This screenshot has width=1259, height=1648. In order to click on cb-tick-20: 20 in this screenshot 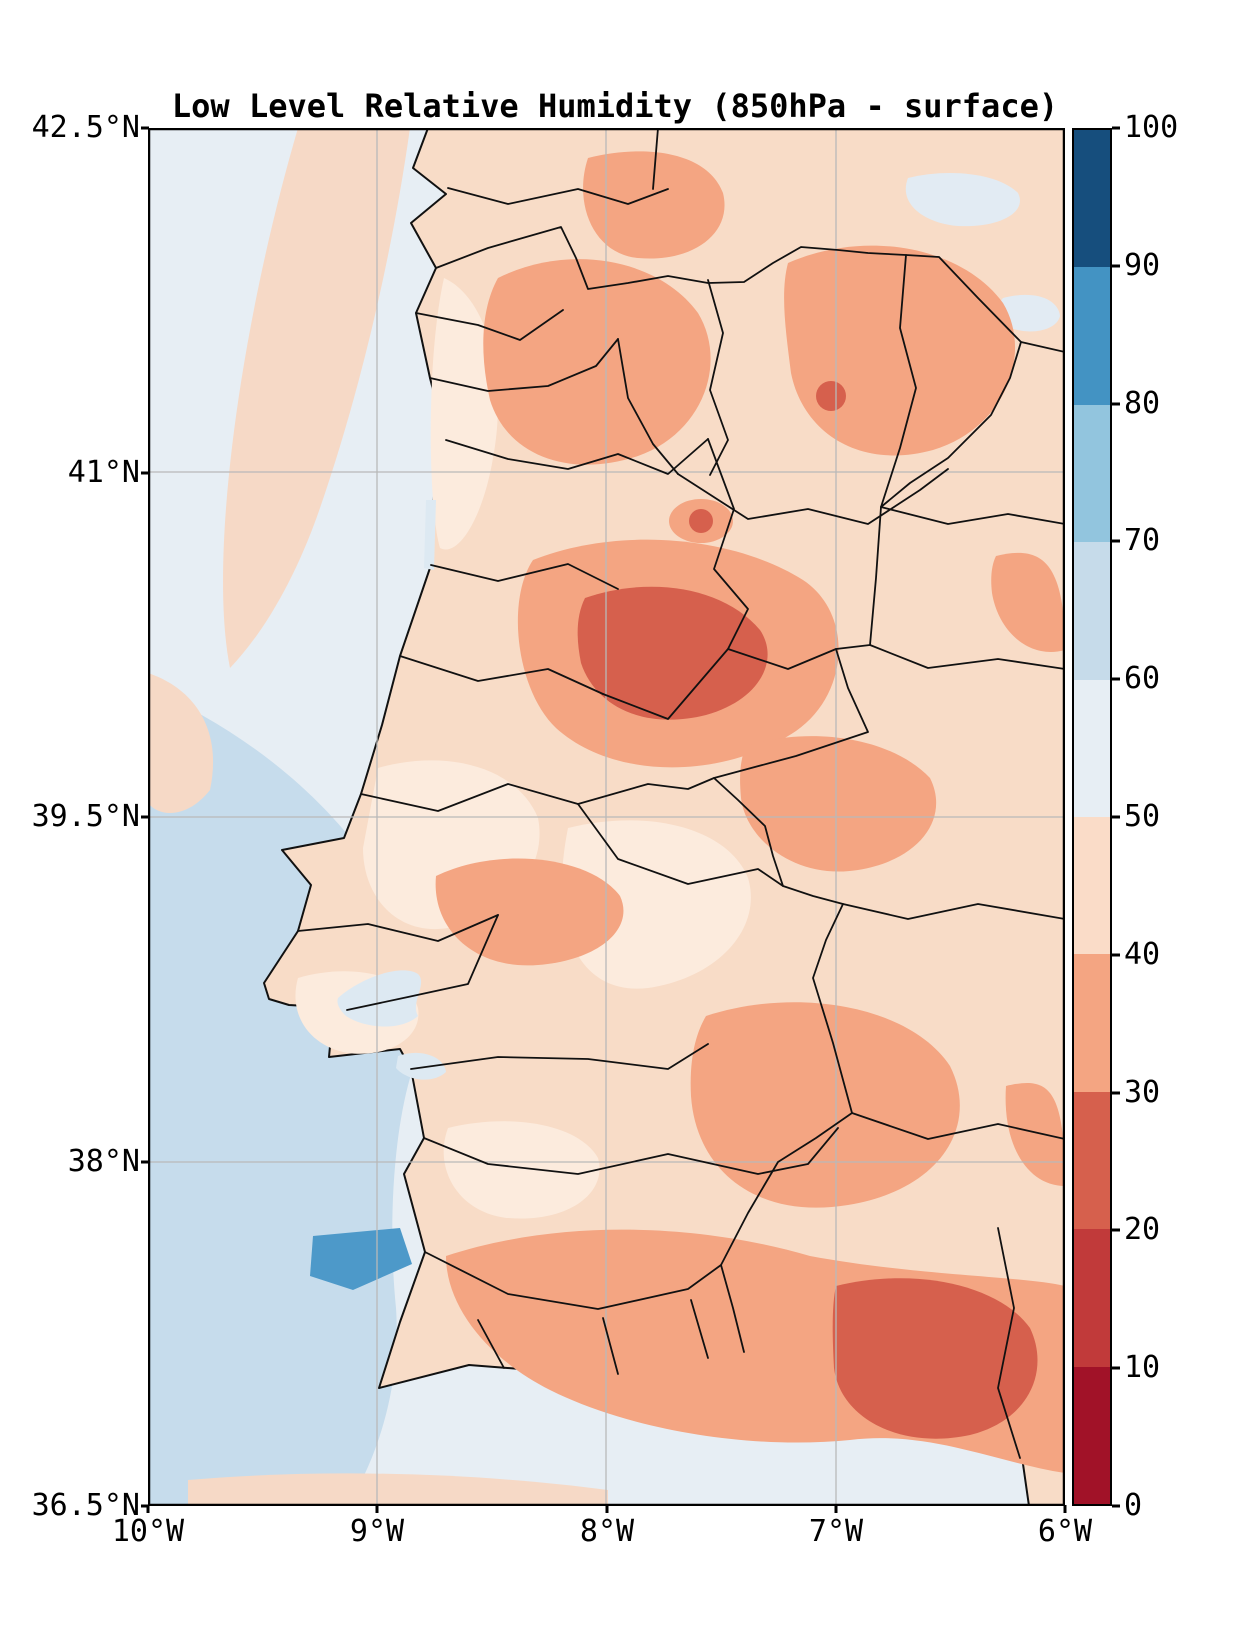, I will do `click(1179, 1230)`.